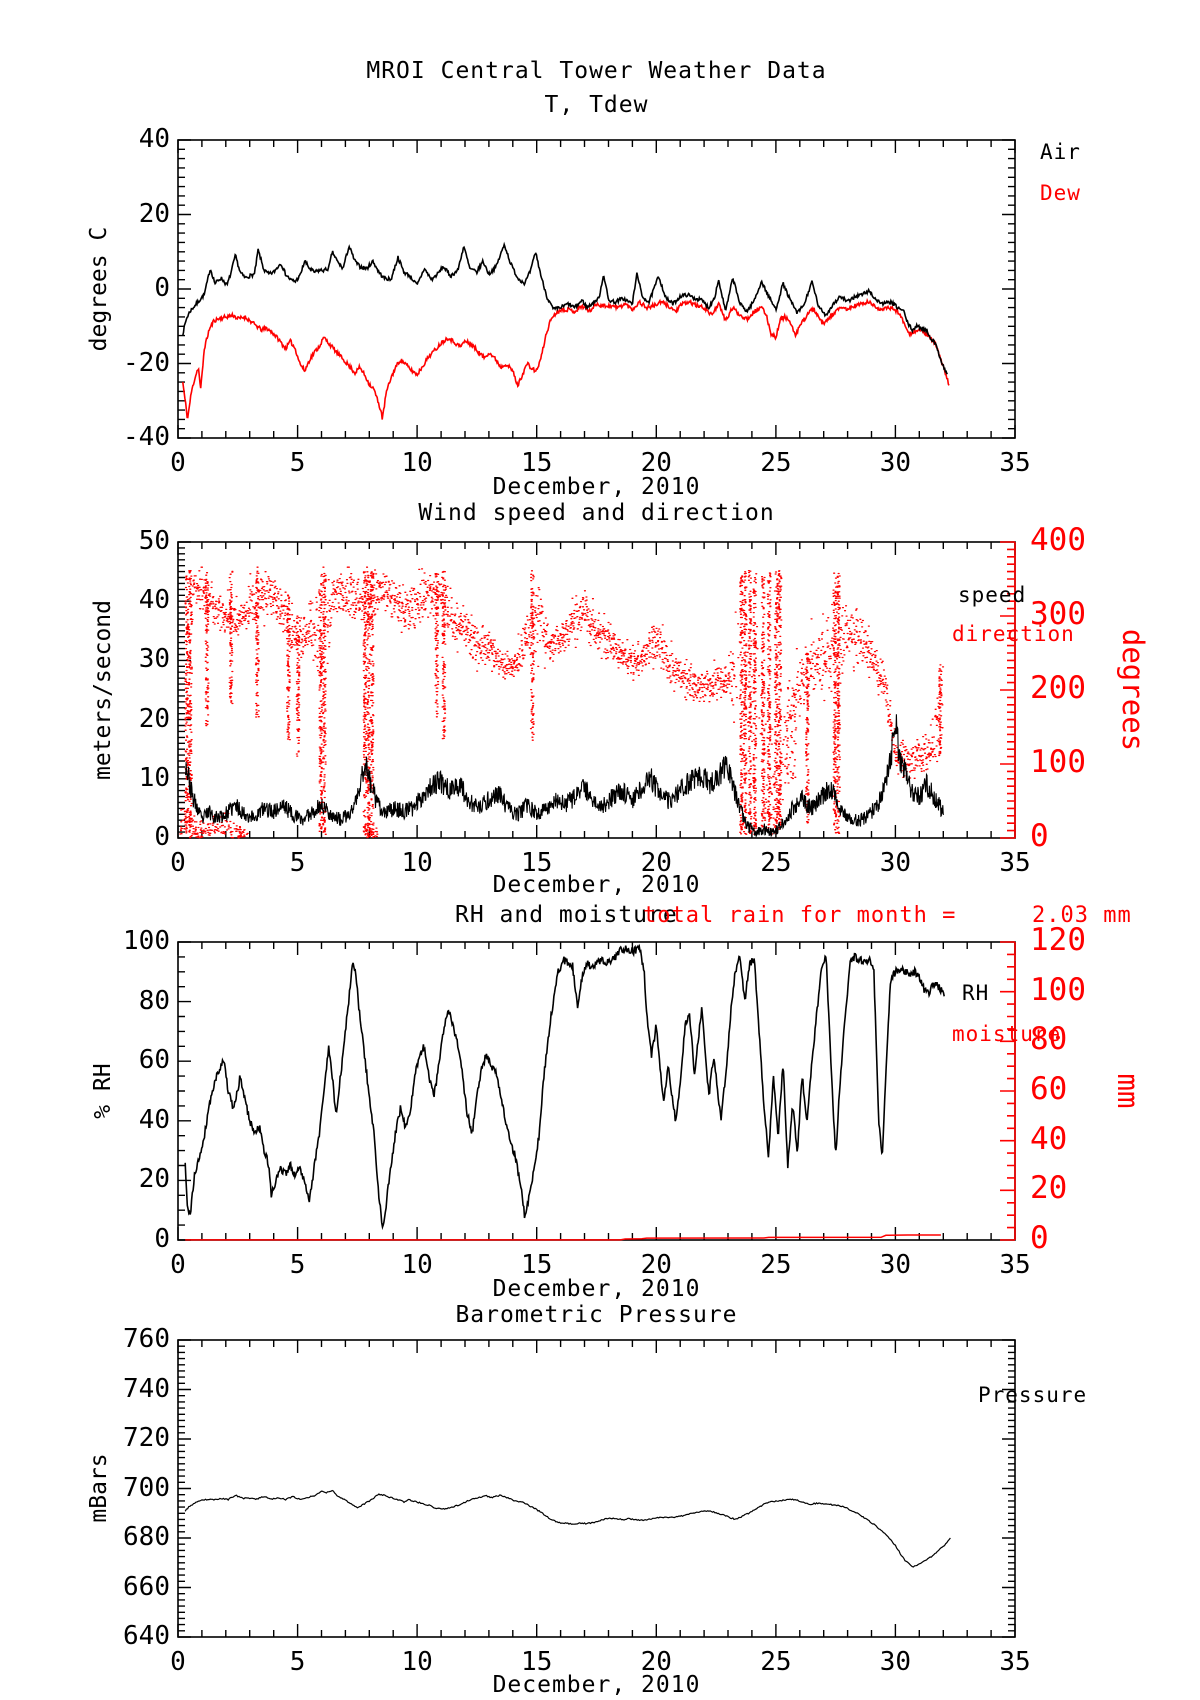  What do you see at coordinates (1033, 1395) in the screenshot?
I see `legend-pressure: Pressure` at bounding box center [1033, 1395].